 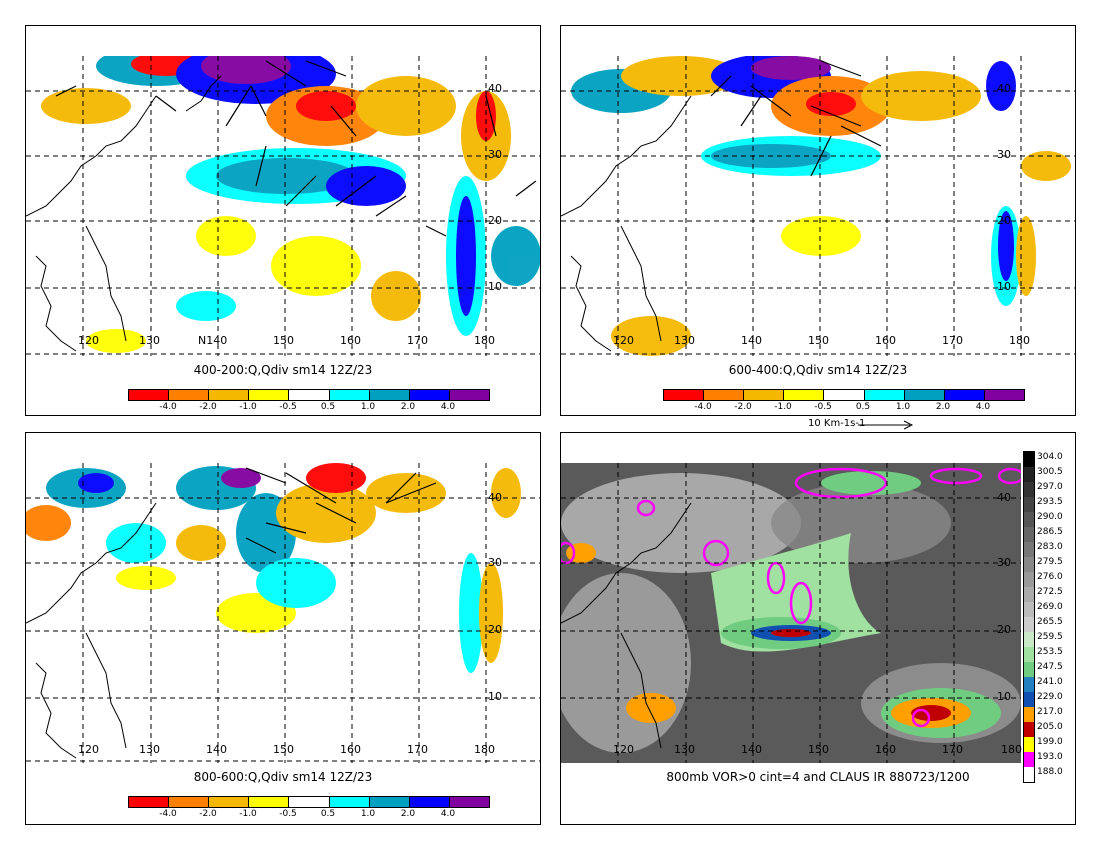 What do you see at coordinates (1050, 532) in the screenshot?
I see `ir-colorbar-tick-label: 286.5` at bounding box center [1050, 532].